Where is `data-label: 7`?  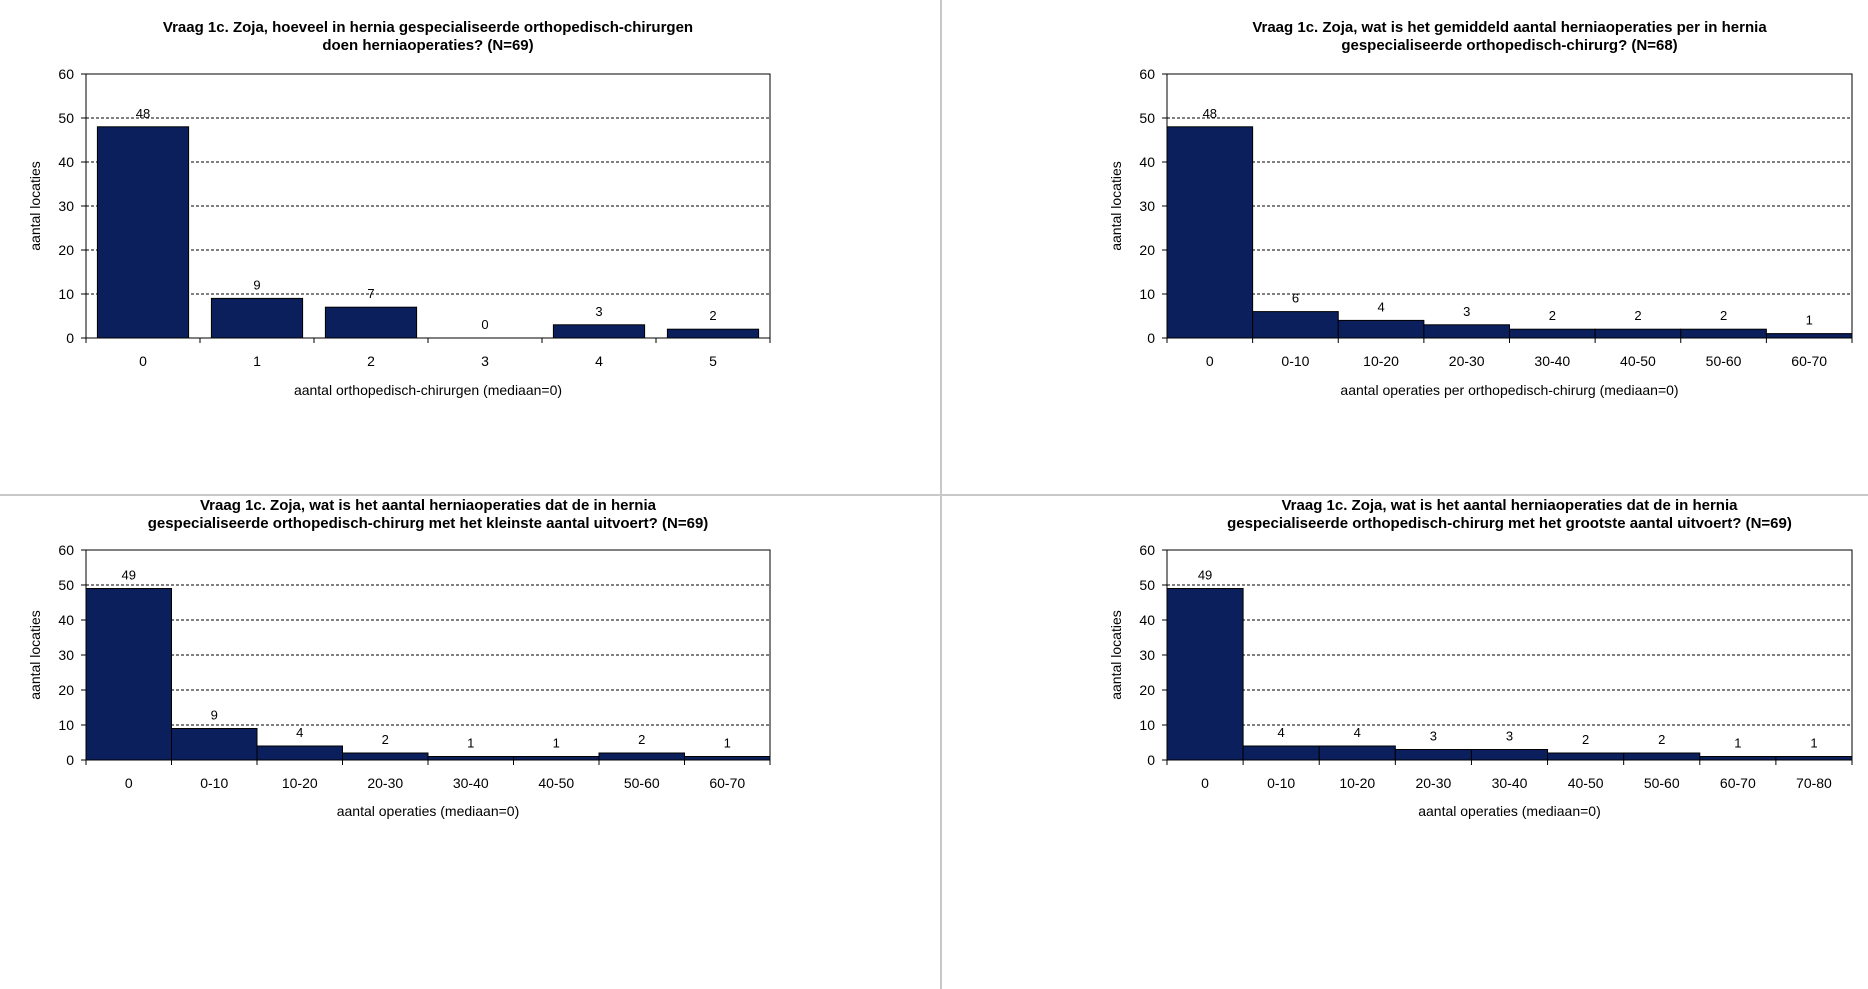 data-label: 7 is located at coordinates (370, 293).